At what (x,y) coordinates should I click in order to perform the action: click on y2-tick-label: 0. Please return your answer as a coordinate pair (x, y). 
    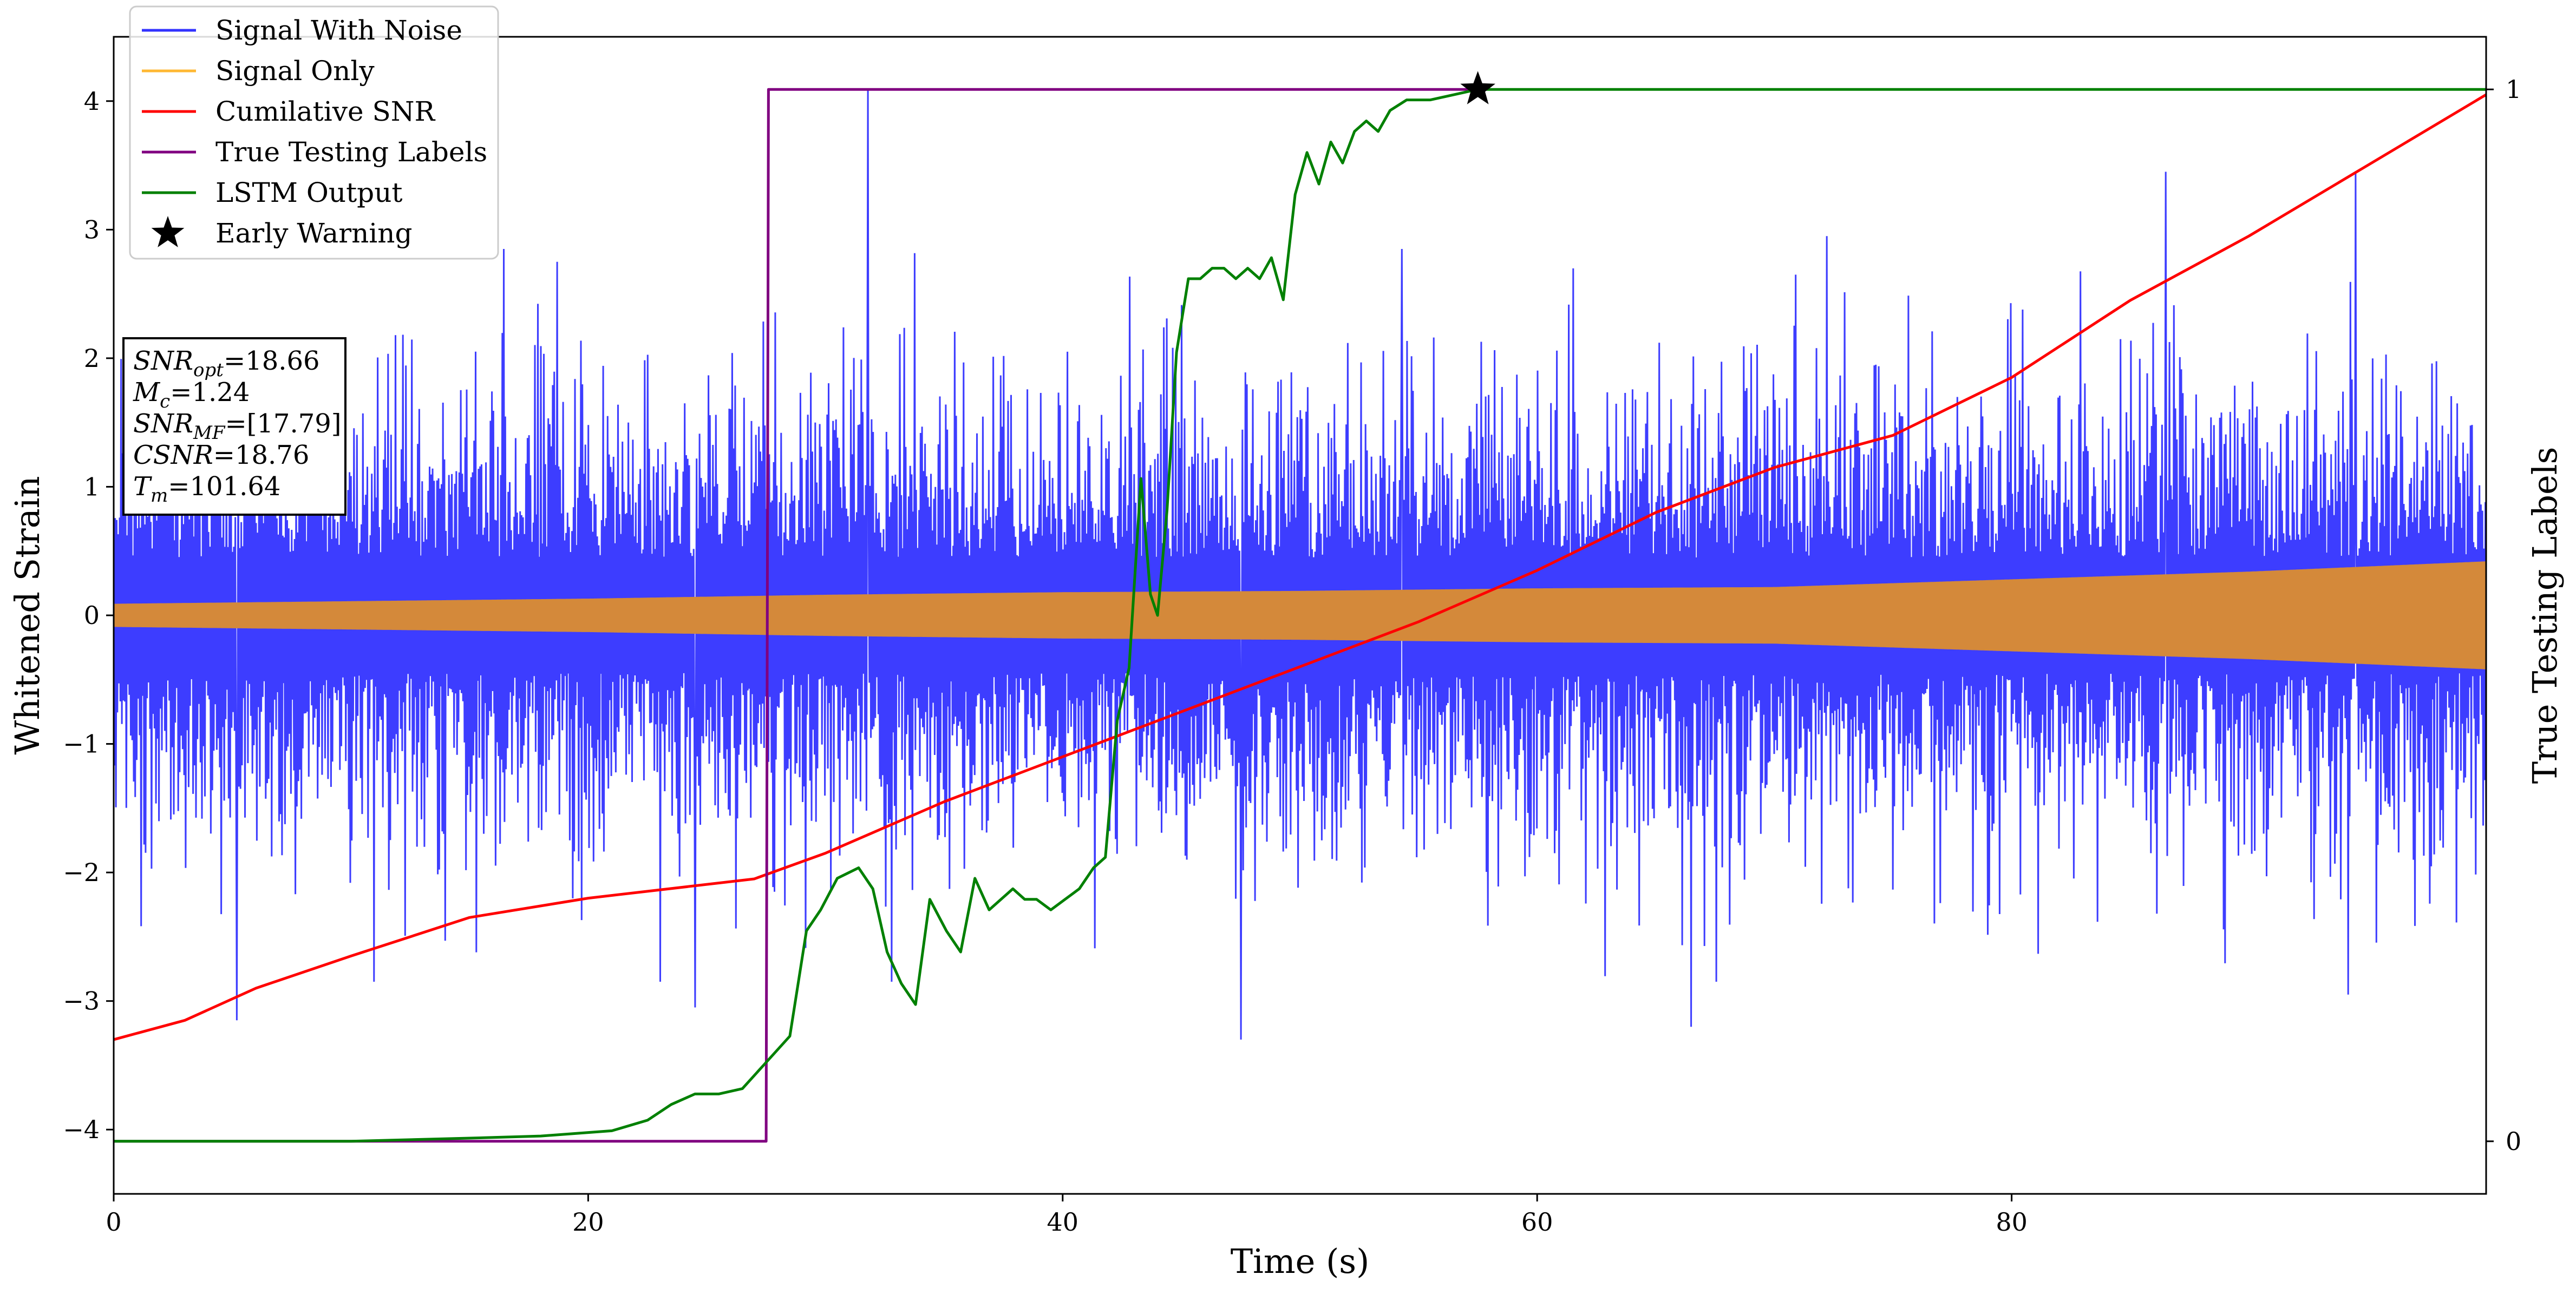
    Looking at the image, I should click on (2514, 1141).